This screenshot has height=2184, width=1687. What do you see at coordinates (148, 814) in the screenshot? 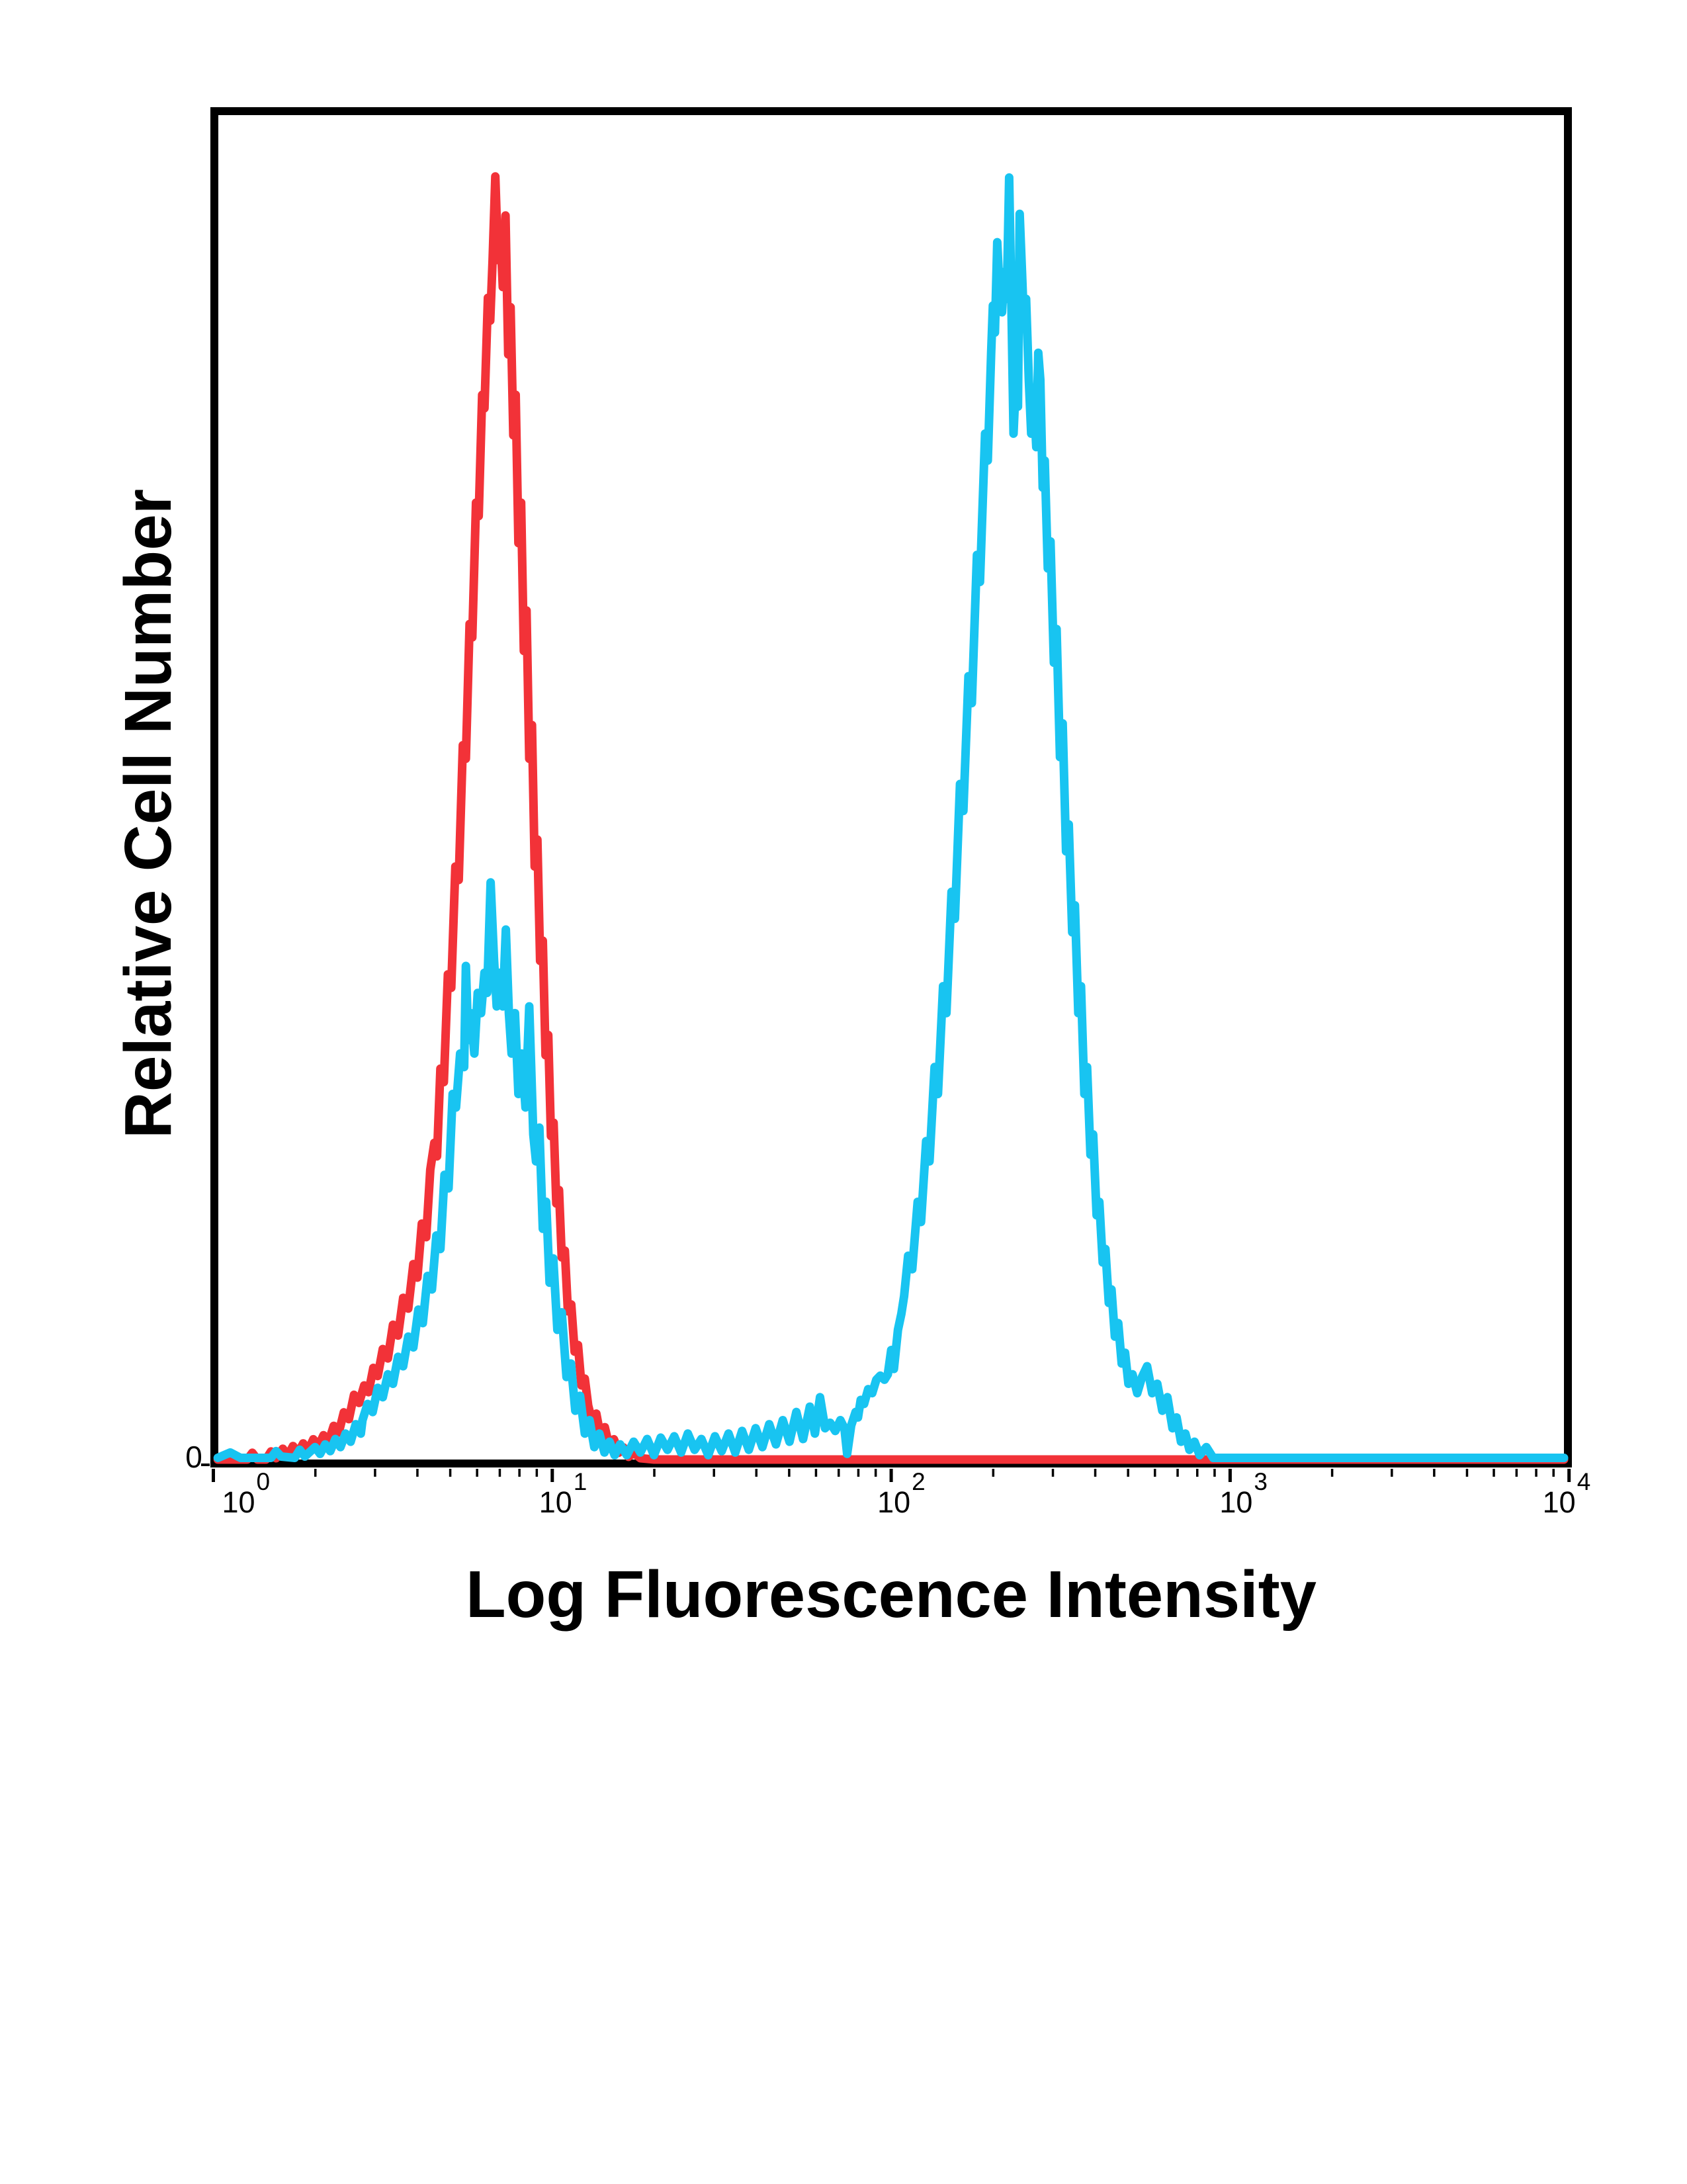
I see `y-axis-title: Relative Cell Number` at bounding box center [148, 814].